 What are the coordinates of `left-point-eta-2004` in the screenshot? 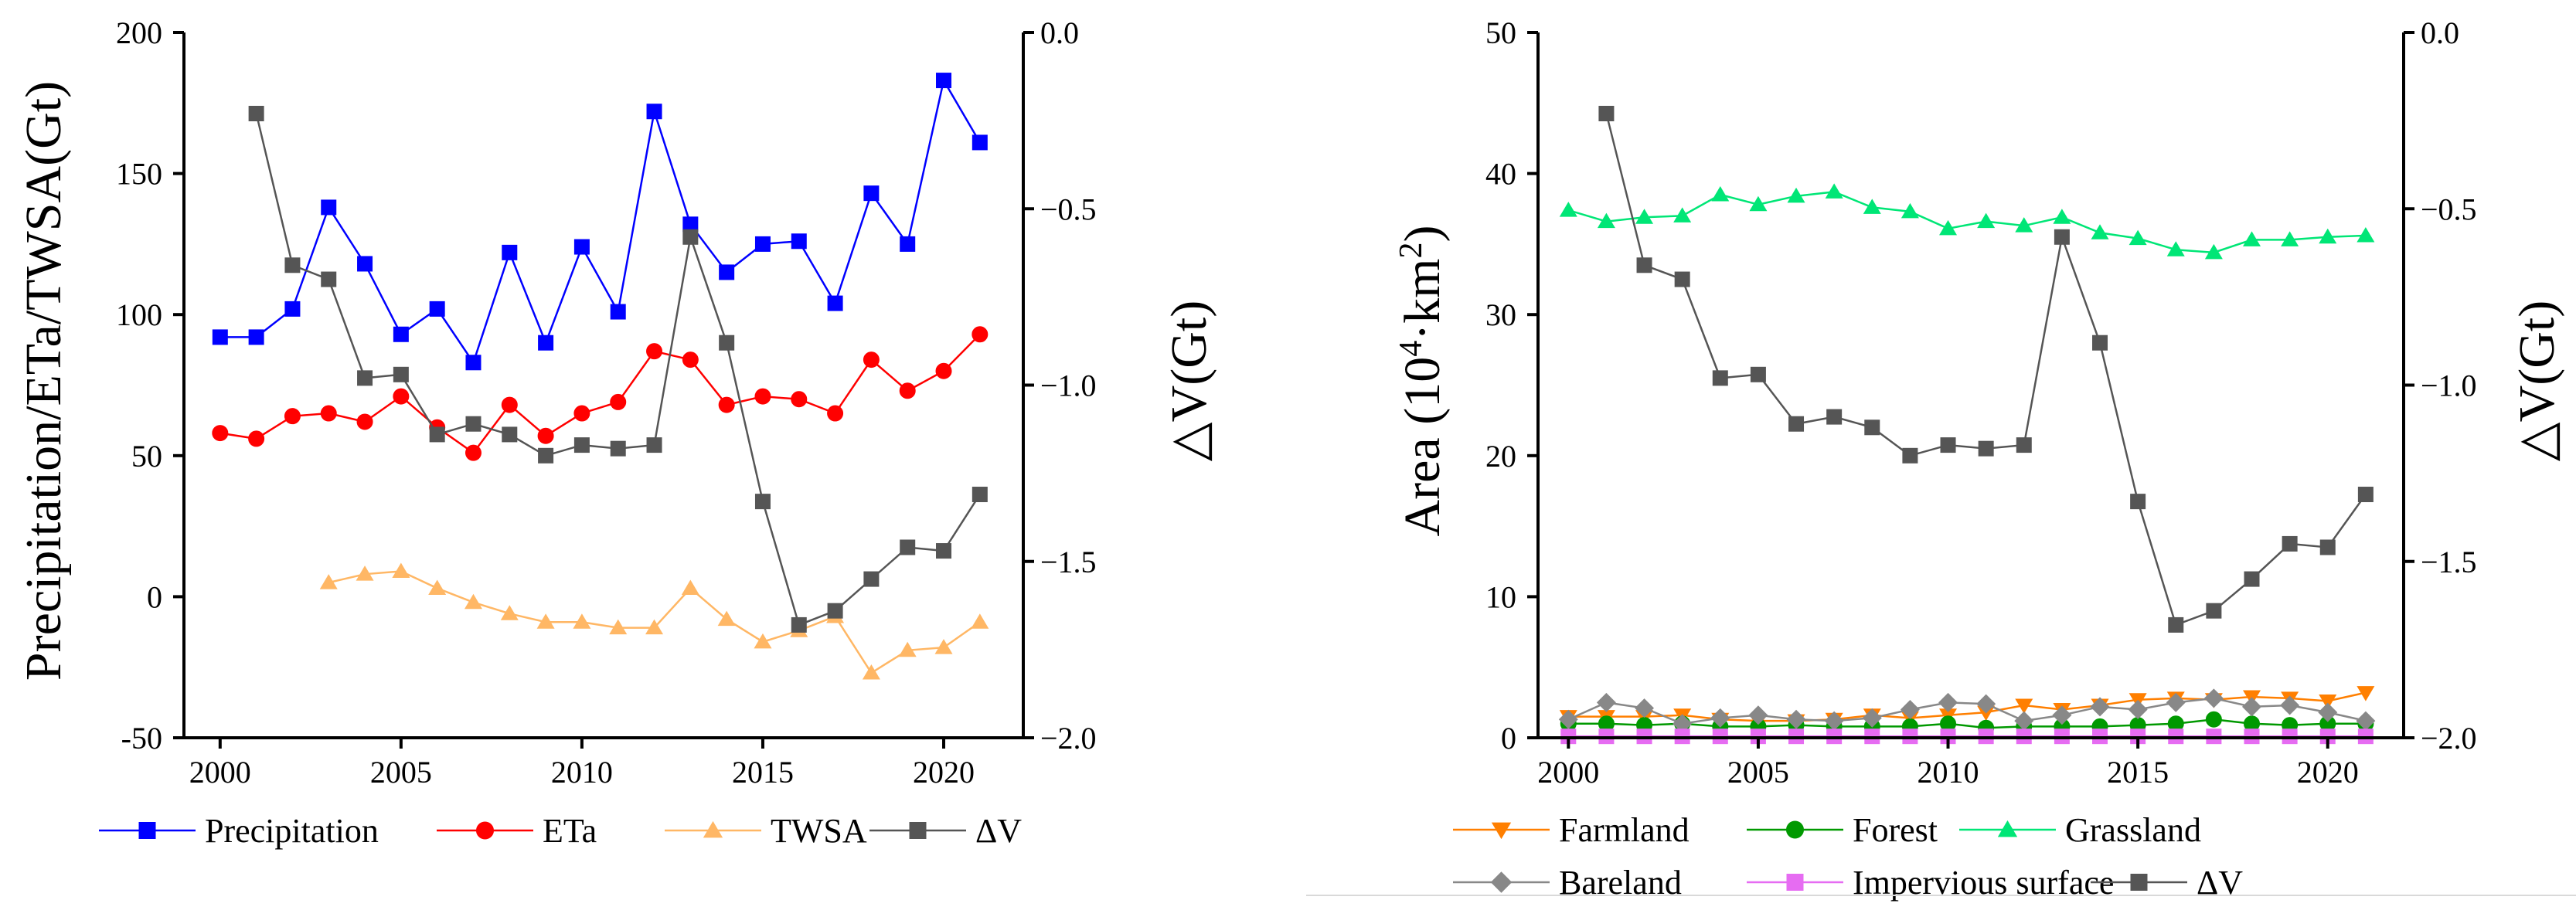 It's located at (364, 421).